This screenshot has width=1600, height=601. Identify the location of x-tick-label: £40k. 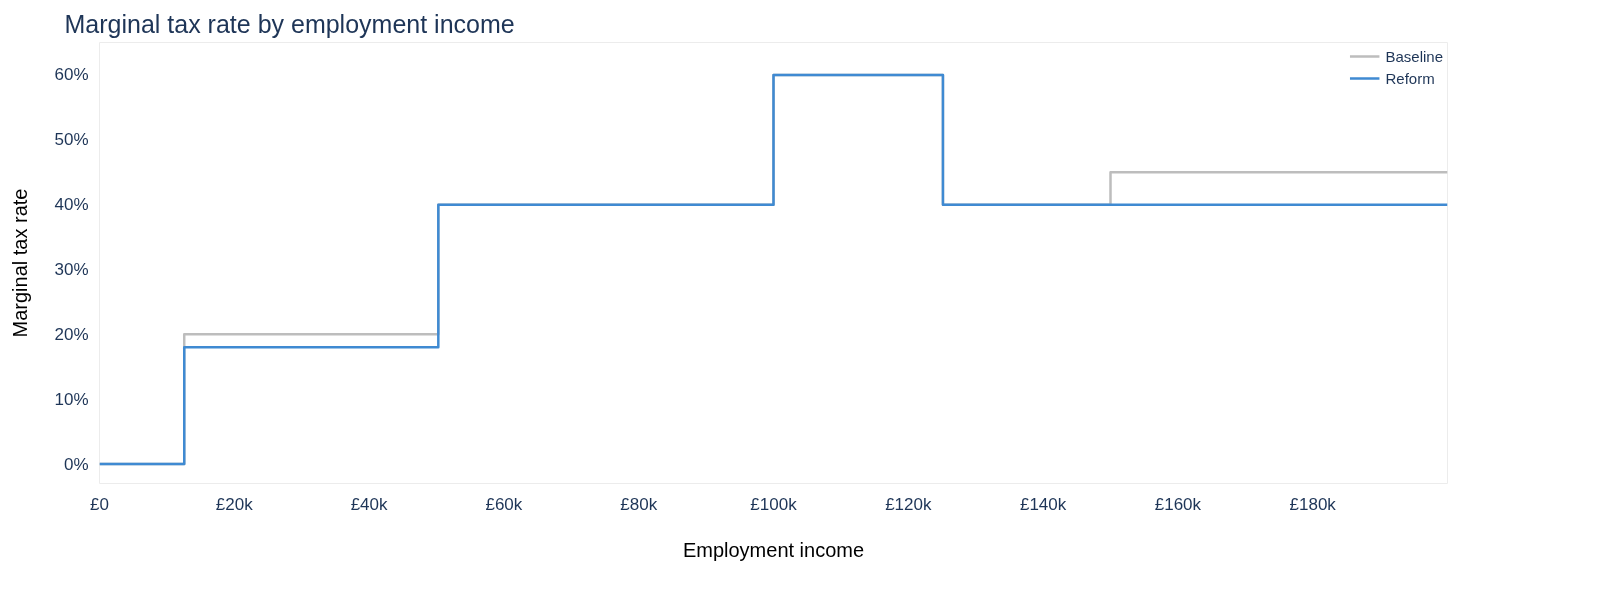
(369, 504).